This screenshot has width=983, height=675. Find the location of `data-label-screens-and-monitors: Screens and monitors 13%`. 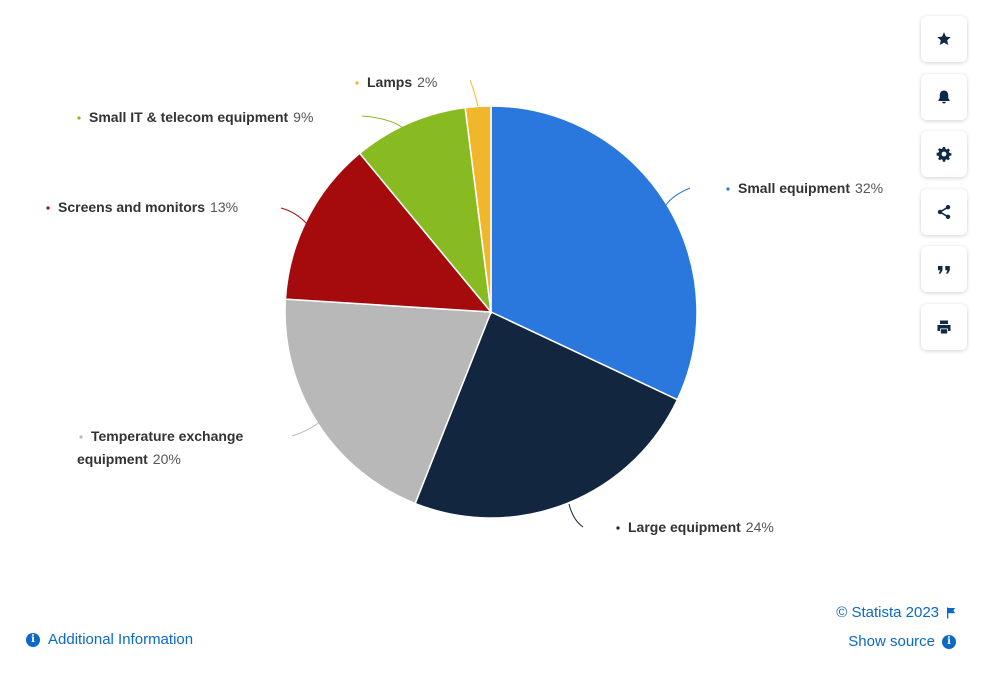

data-label-screens-and-monitors: Screens and monitors 13% is located at coordinates (148, 207).